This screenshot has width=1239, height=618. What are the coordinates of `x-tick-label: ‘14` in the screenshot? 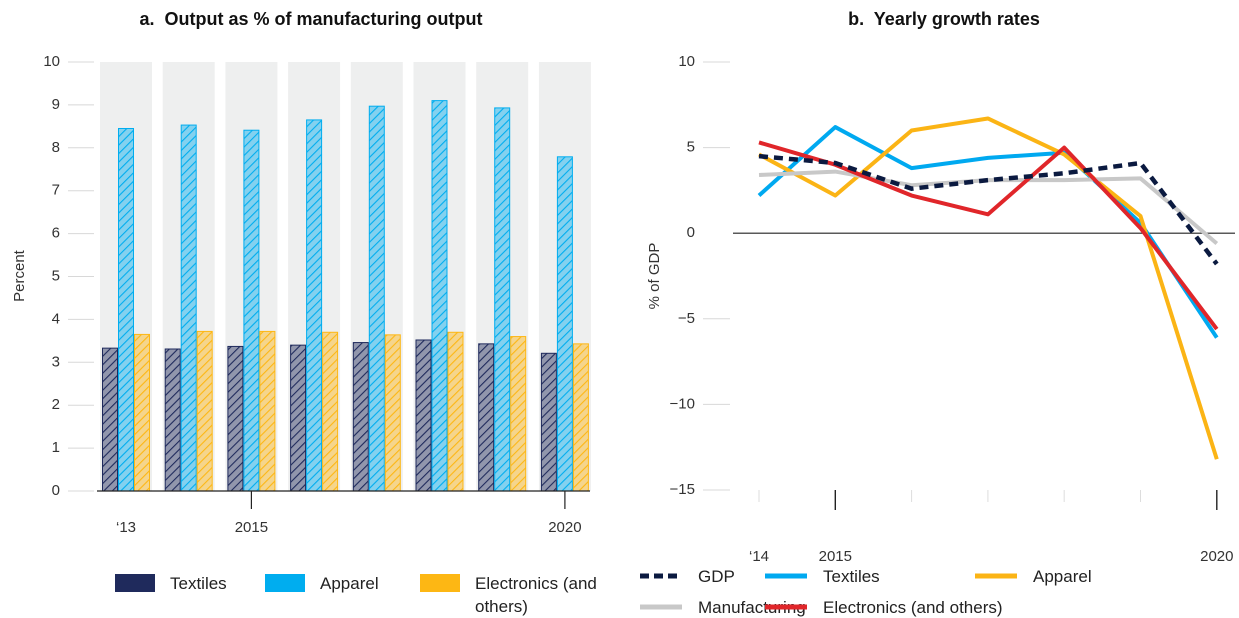 It's located at (759, 556).